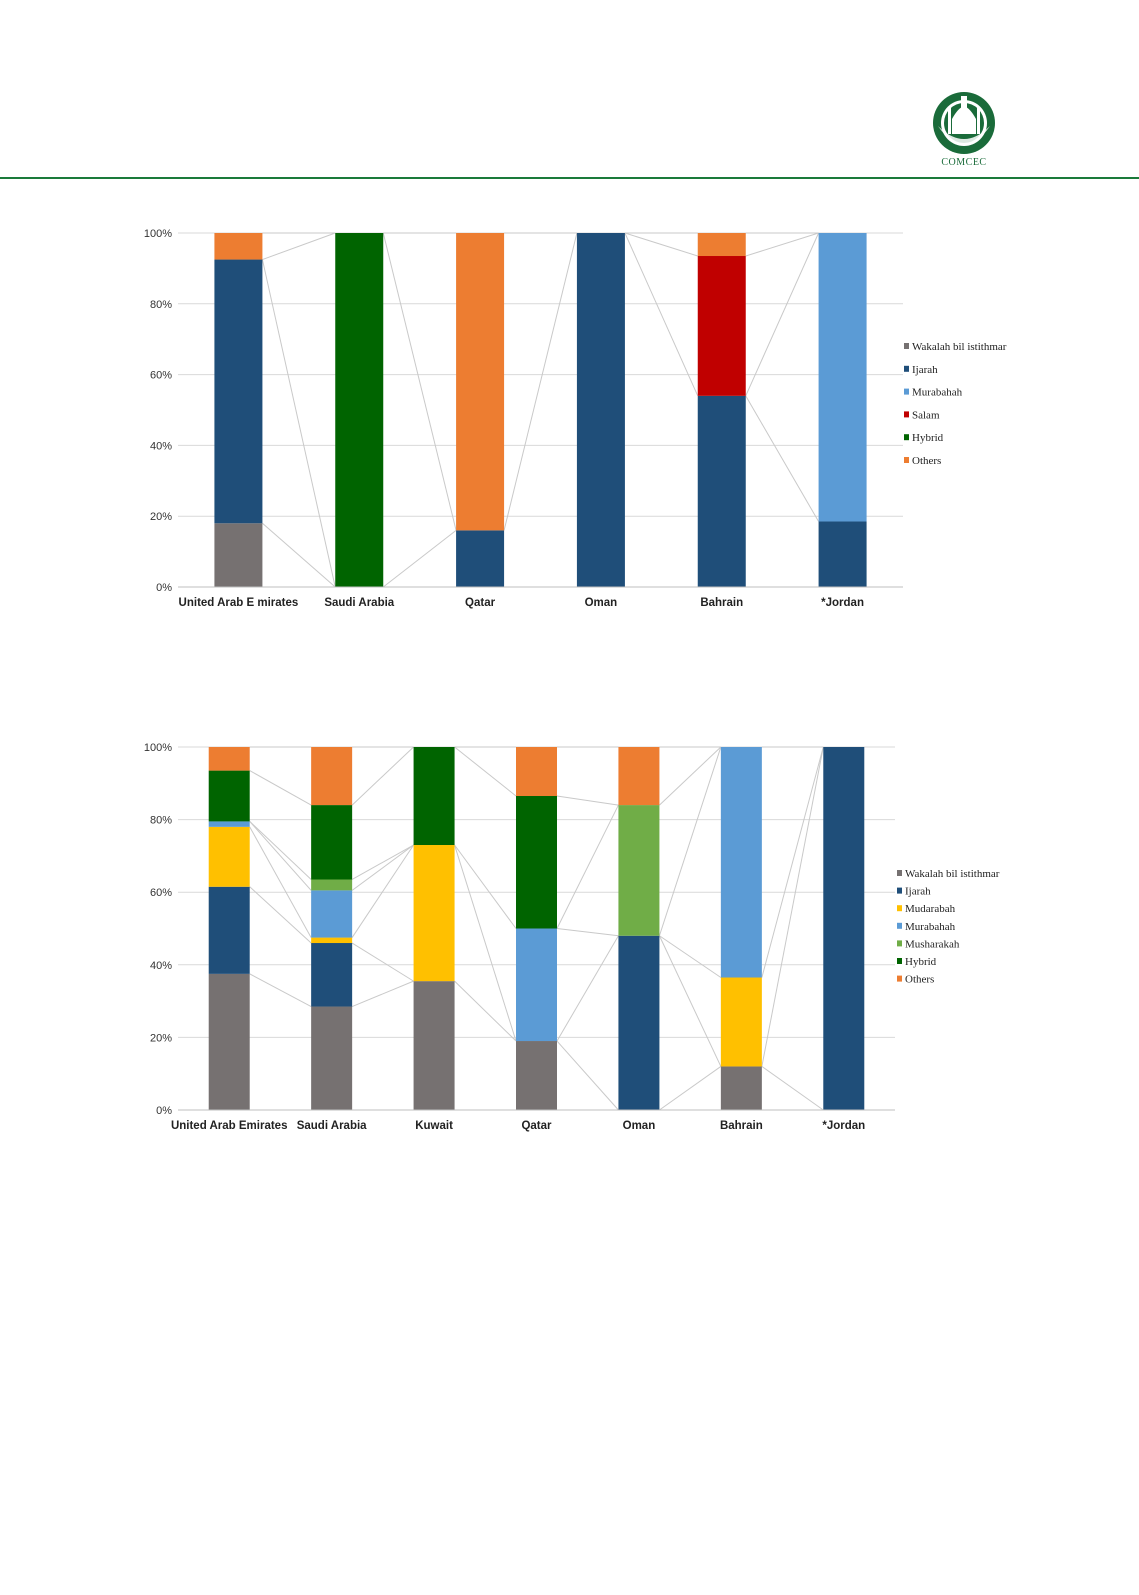 This screenshot has width=1139, height=1595. Describe the element at coordinates (964, 123) in the screenshot. I see `comcec-logo-icon` at that location.